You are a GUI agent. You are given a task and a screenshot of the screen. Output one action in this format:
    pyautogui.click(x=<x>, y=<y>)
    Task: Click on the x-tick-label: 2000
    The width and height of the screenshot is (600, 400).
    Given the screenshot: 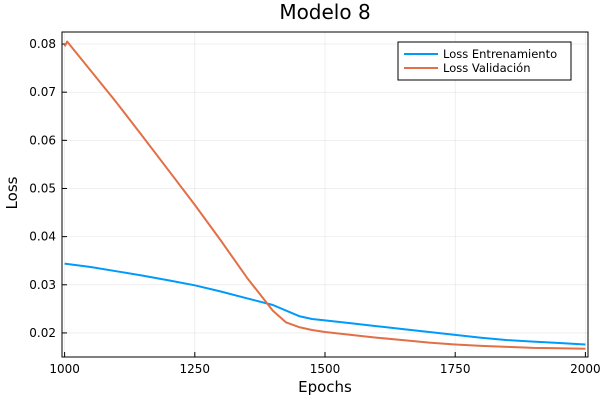 What is the action you would take?
    pyautogui.click(x=585, y=369)
    